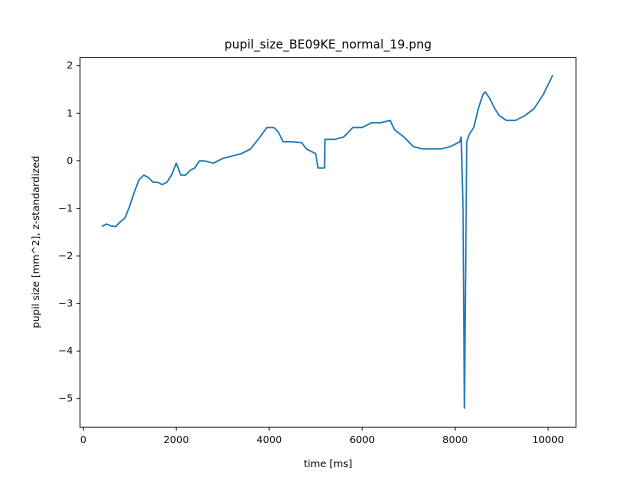 Image resolution: width=640 pixels, height=480 pixels. I want to click on y-tick-label: 0, so click(70, 161).